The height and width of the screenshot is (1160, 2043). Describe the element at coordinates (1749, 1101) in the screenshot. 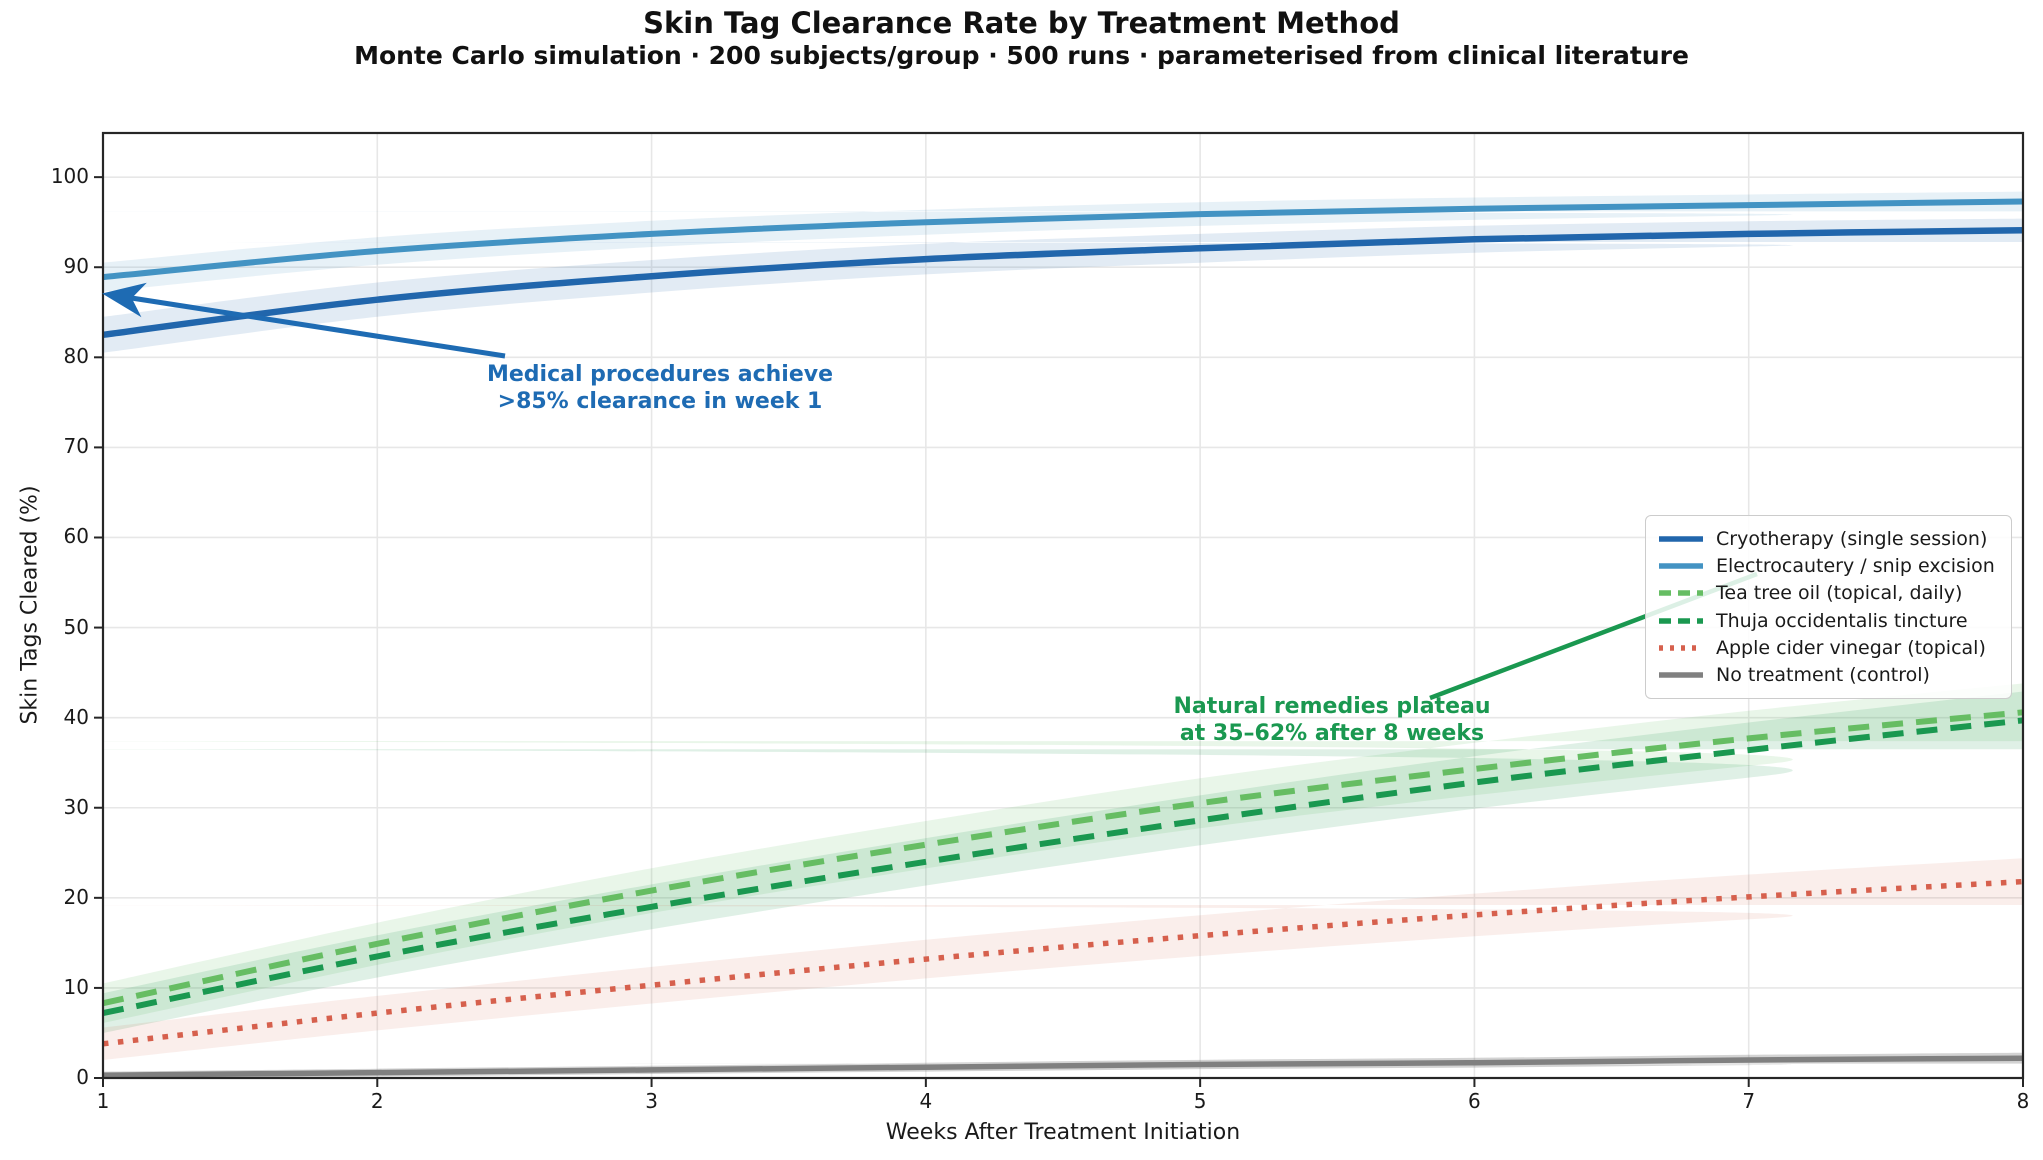

I see `x-tick-label: 7` at that location.